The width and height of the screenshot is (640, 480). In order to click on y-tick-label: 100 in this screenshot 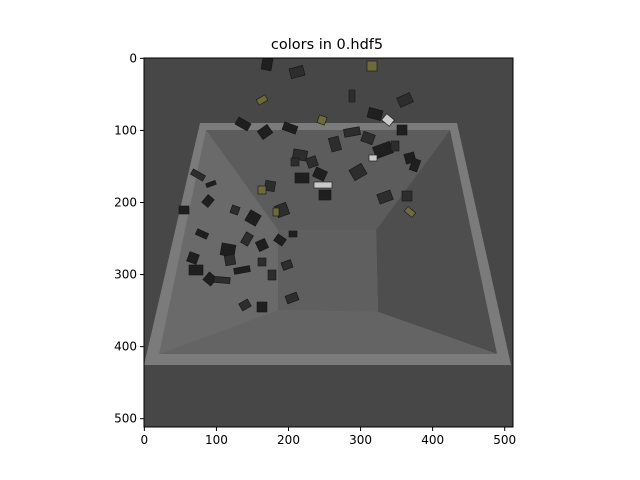, I will do `click(125, 130)`.